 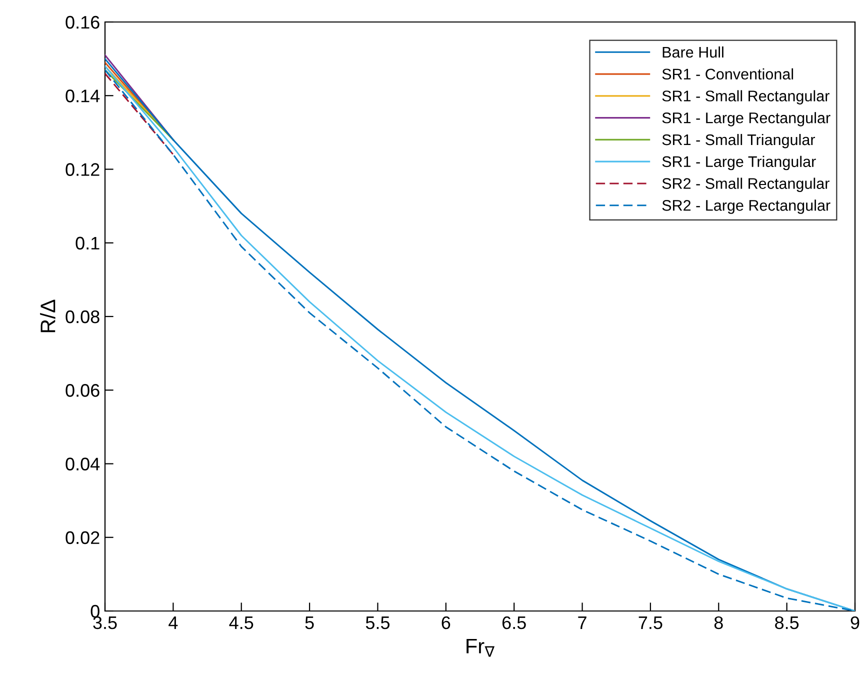 I want to click on y-tick-label: 0.14, so click(x=83, y=96).